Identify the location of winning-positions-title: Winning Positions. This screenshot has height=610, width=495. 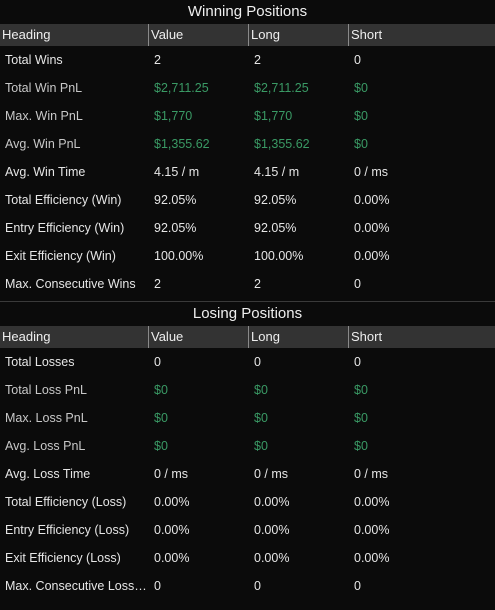
(247, 11).